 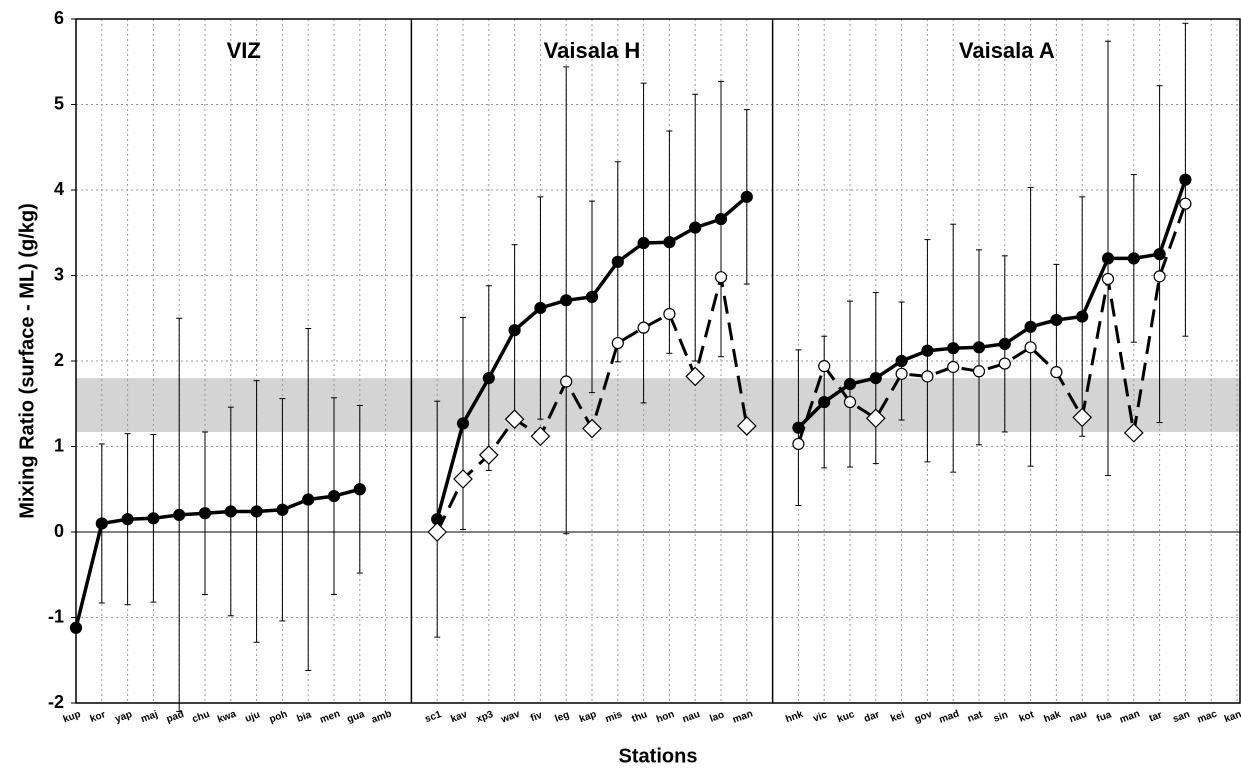 What do you see at coordinates (897, 717) in the screenshot?
I see `x-tick-label: kei` at bounding box center [897, 717].